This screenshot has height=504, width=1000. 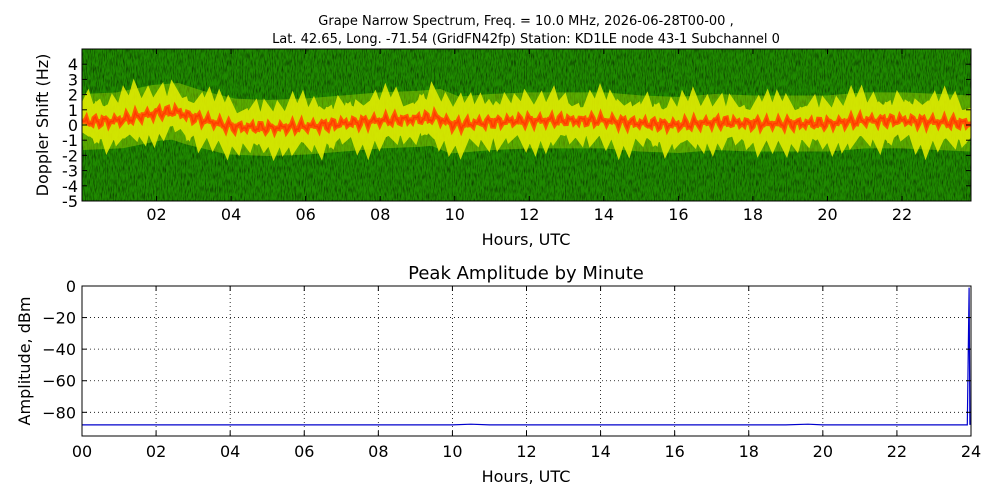 I want to click on amplitude-y-tick-label: 0, so click(x=71, y=286).